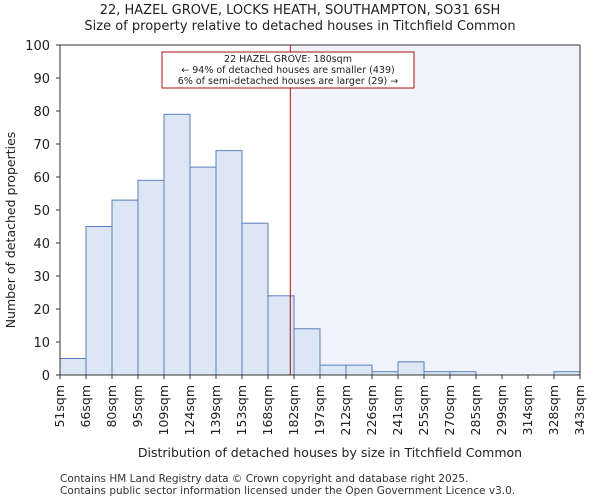  Describe the element at coordinates (59, 406) in the screenshot. I see `x-tick-label: 51sqm` at that location.